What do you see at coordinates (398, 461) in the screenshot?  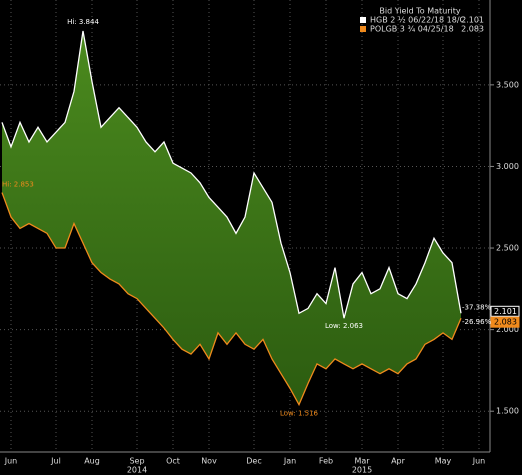 I see `x-tick-label: Apr` at bounding box center [398, 461].